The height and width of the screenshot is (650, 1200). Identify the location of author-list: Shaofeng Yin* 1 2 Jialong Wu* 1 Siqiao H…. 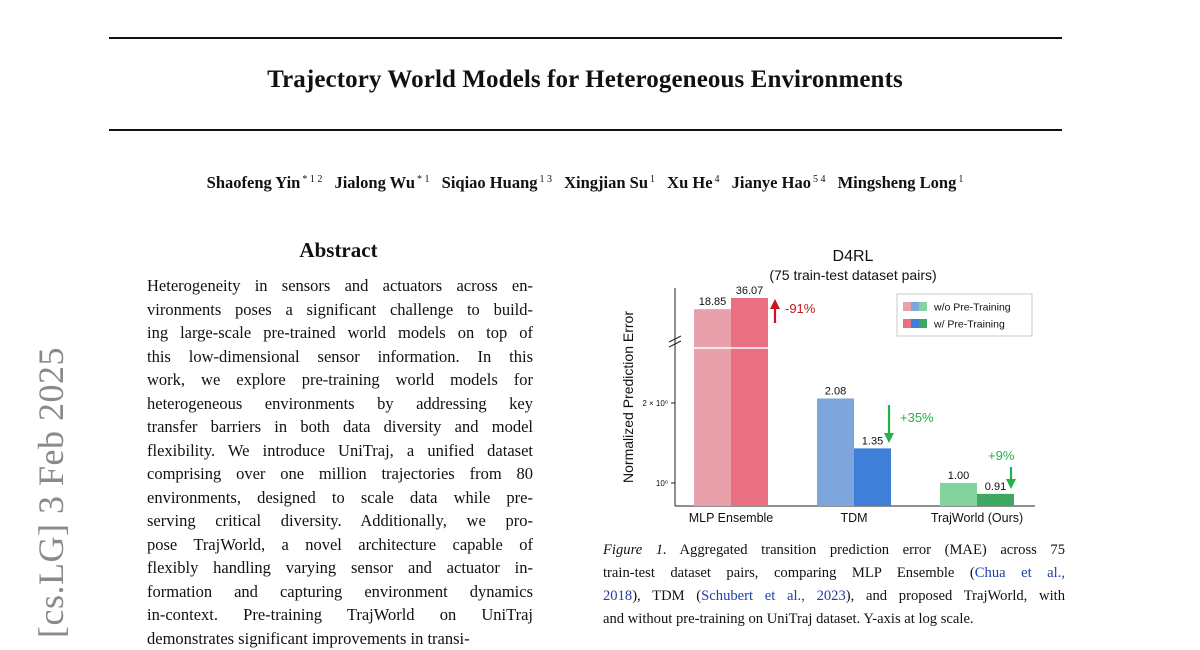
(585, 183).